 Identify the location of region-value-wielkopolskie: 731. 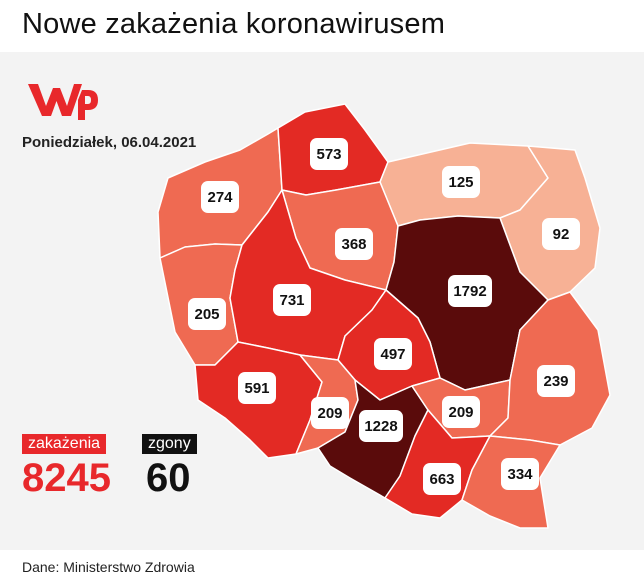
(292, 300).